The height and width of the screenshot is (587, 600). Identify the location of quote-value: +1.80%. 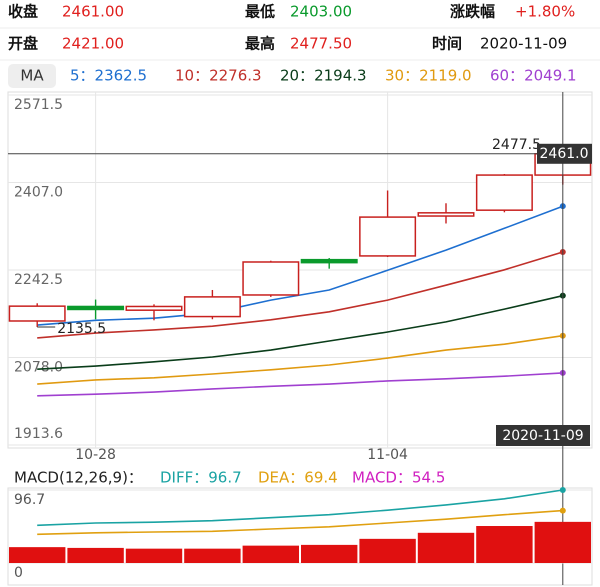
(545, 12).